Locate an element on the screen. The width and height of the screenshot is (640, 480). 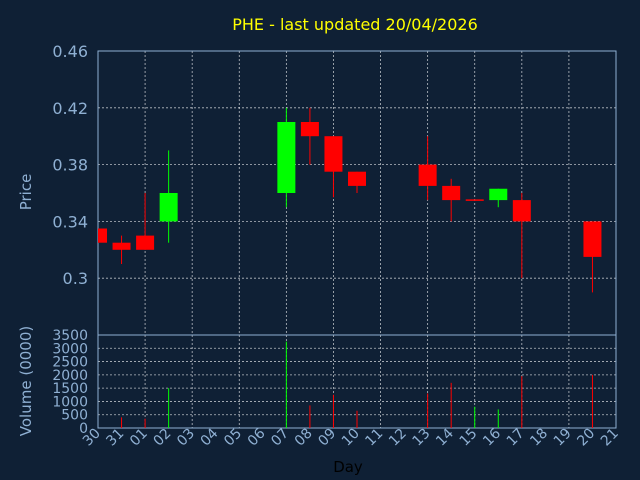
x-tick-label: 14 is located at coordinates (445, 437).